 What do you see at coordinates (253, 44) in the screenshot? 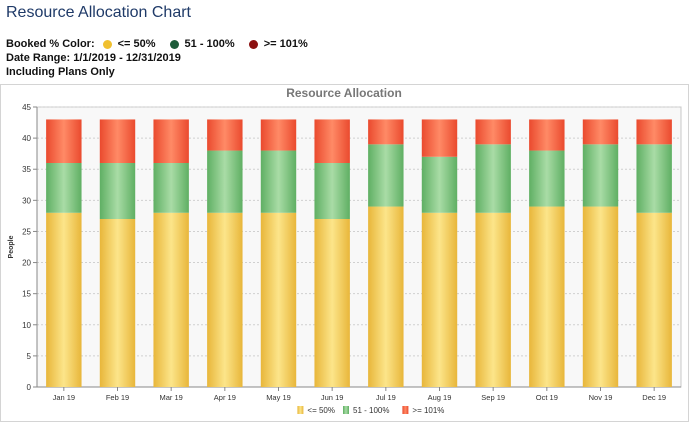
I see `legend-dot-high-icon` at bounding box center [253, 44].